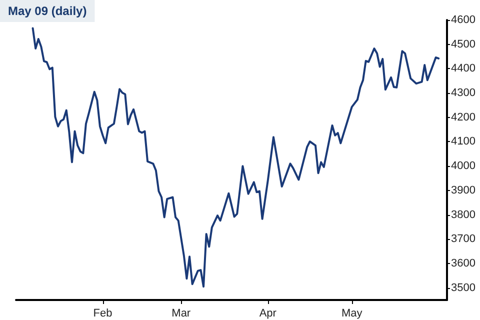 The height and width of the screenshot is (320, 480). Describe the element at coordinates (463, 20) in the screenshot. I see `y-tick-label: 4600` at that location.